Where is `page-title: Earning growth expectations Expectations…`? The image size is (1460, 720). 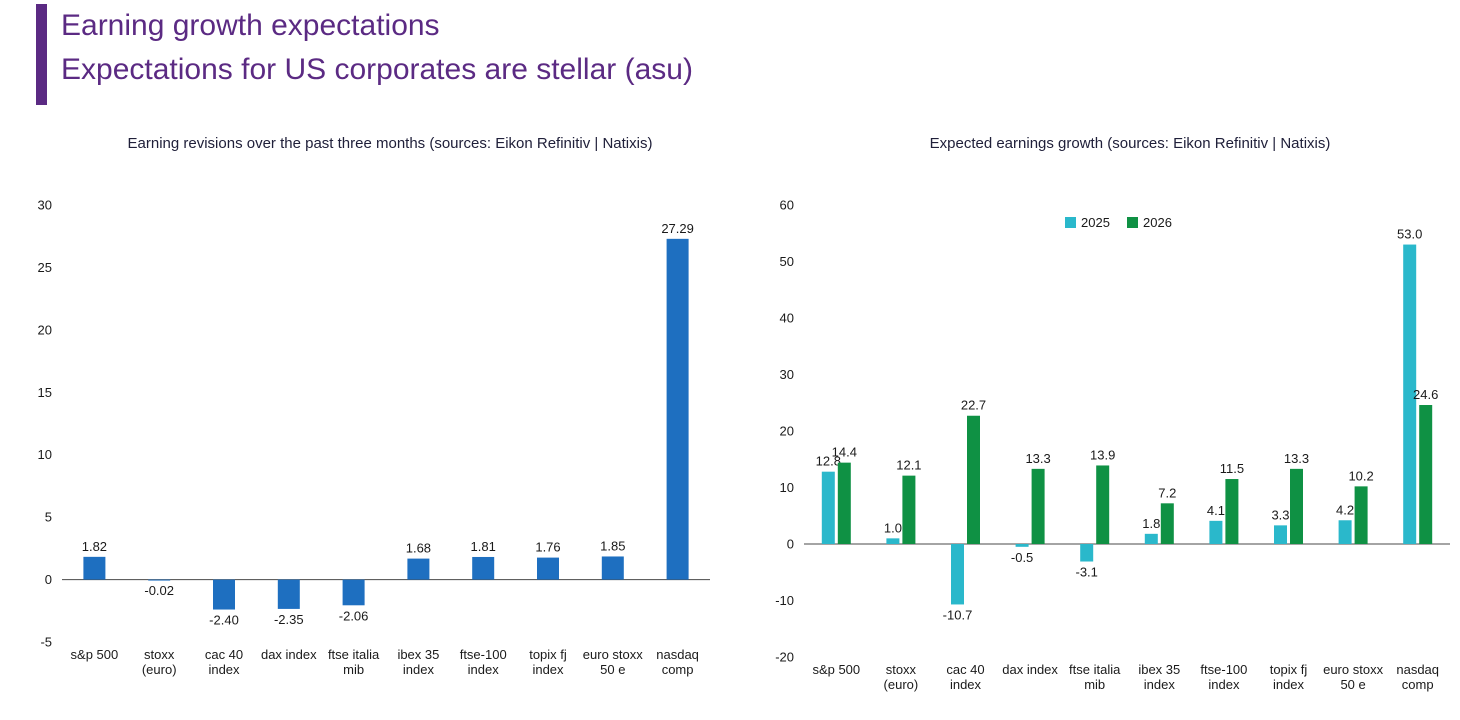
page-title: Earning growth expectations Expectations… is located at coordinates (377, 48).